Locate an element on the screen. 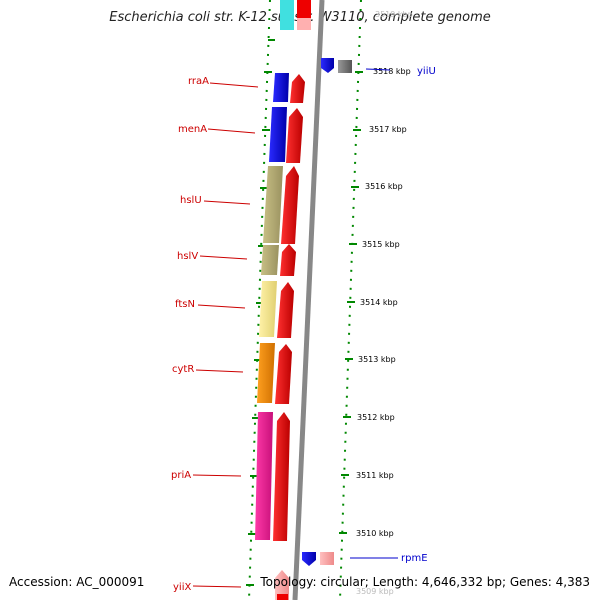 This screenshot has height=600, width=600. feature-top-red is located at coordinates (304, 9).